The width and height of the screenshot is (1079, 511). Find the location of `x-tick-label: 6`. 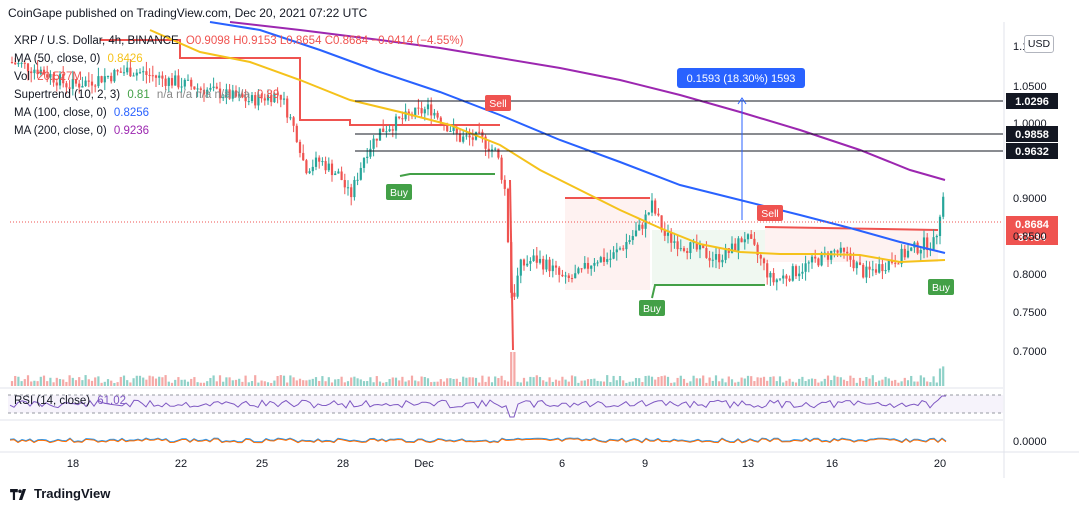

x-tick-label: 6 is located at coordinates (562, 464).